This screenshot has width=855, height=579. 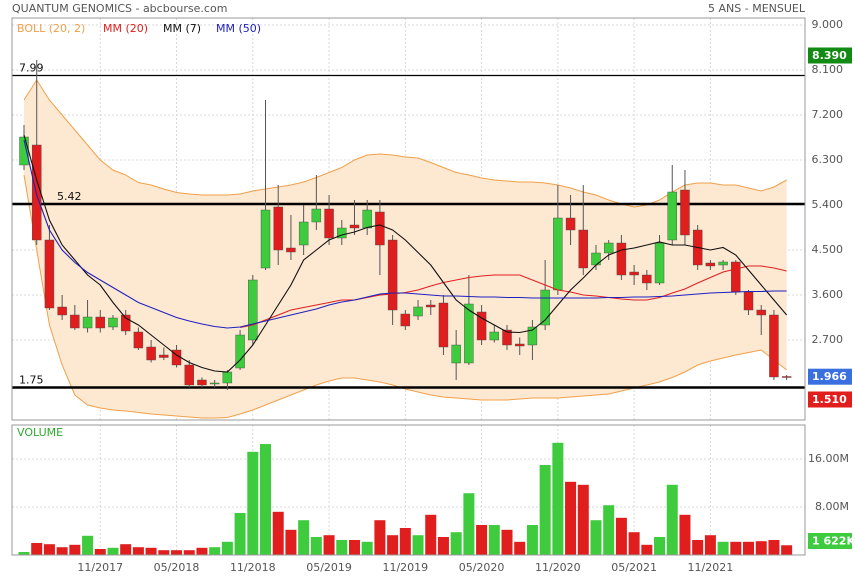 What do you see at coordinates (482, 567) in the screenshot?
I see `x-tick-label: 05/2020` at bounding box center [482, 567].